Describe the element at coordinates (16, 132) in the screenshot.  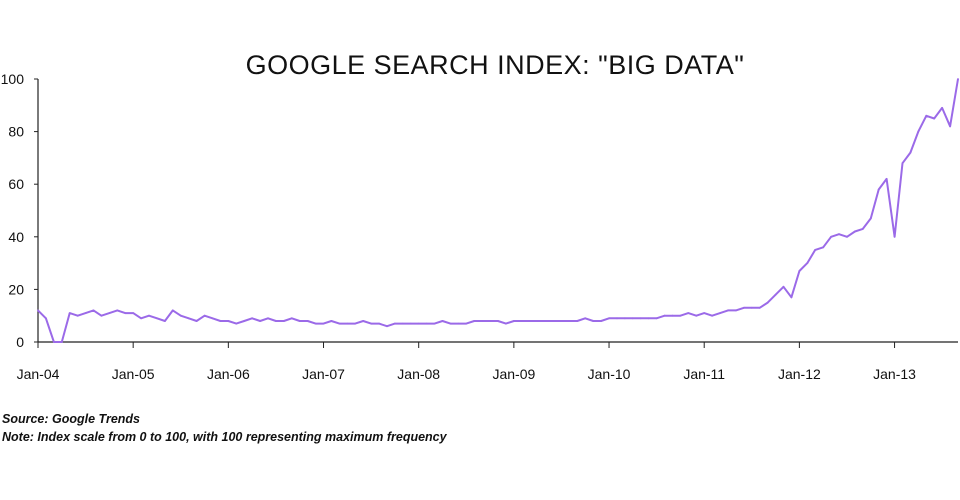
I see `y-tick-label: 80` at that location.